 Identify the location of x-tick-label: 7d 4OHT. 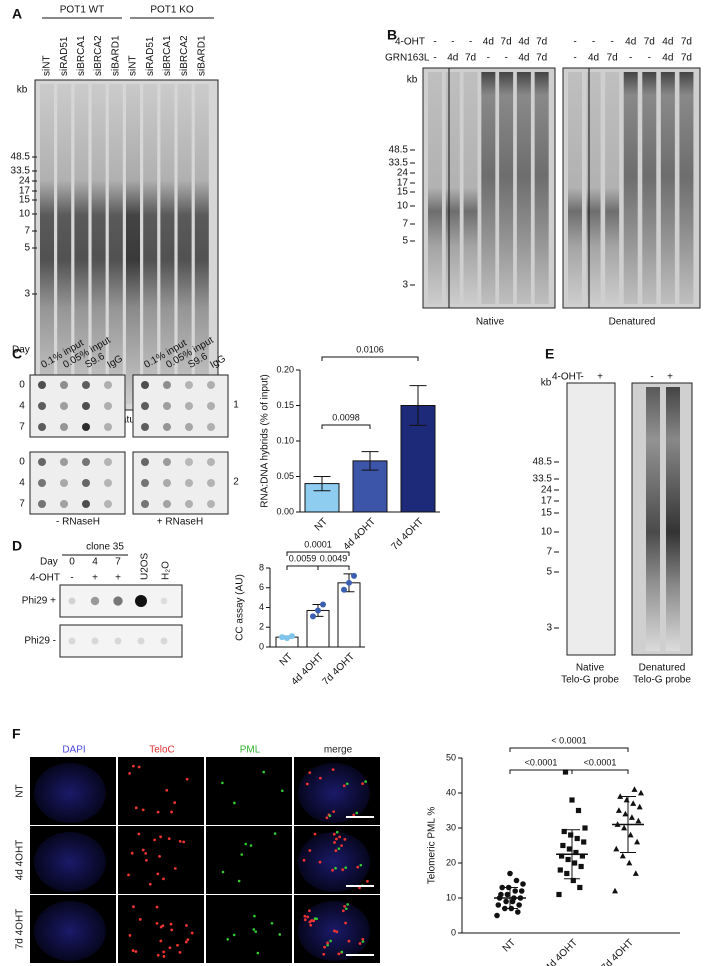
(618, 951).